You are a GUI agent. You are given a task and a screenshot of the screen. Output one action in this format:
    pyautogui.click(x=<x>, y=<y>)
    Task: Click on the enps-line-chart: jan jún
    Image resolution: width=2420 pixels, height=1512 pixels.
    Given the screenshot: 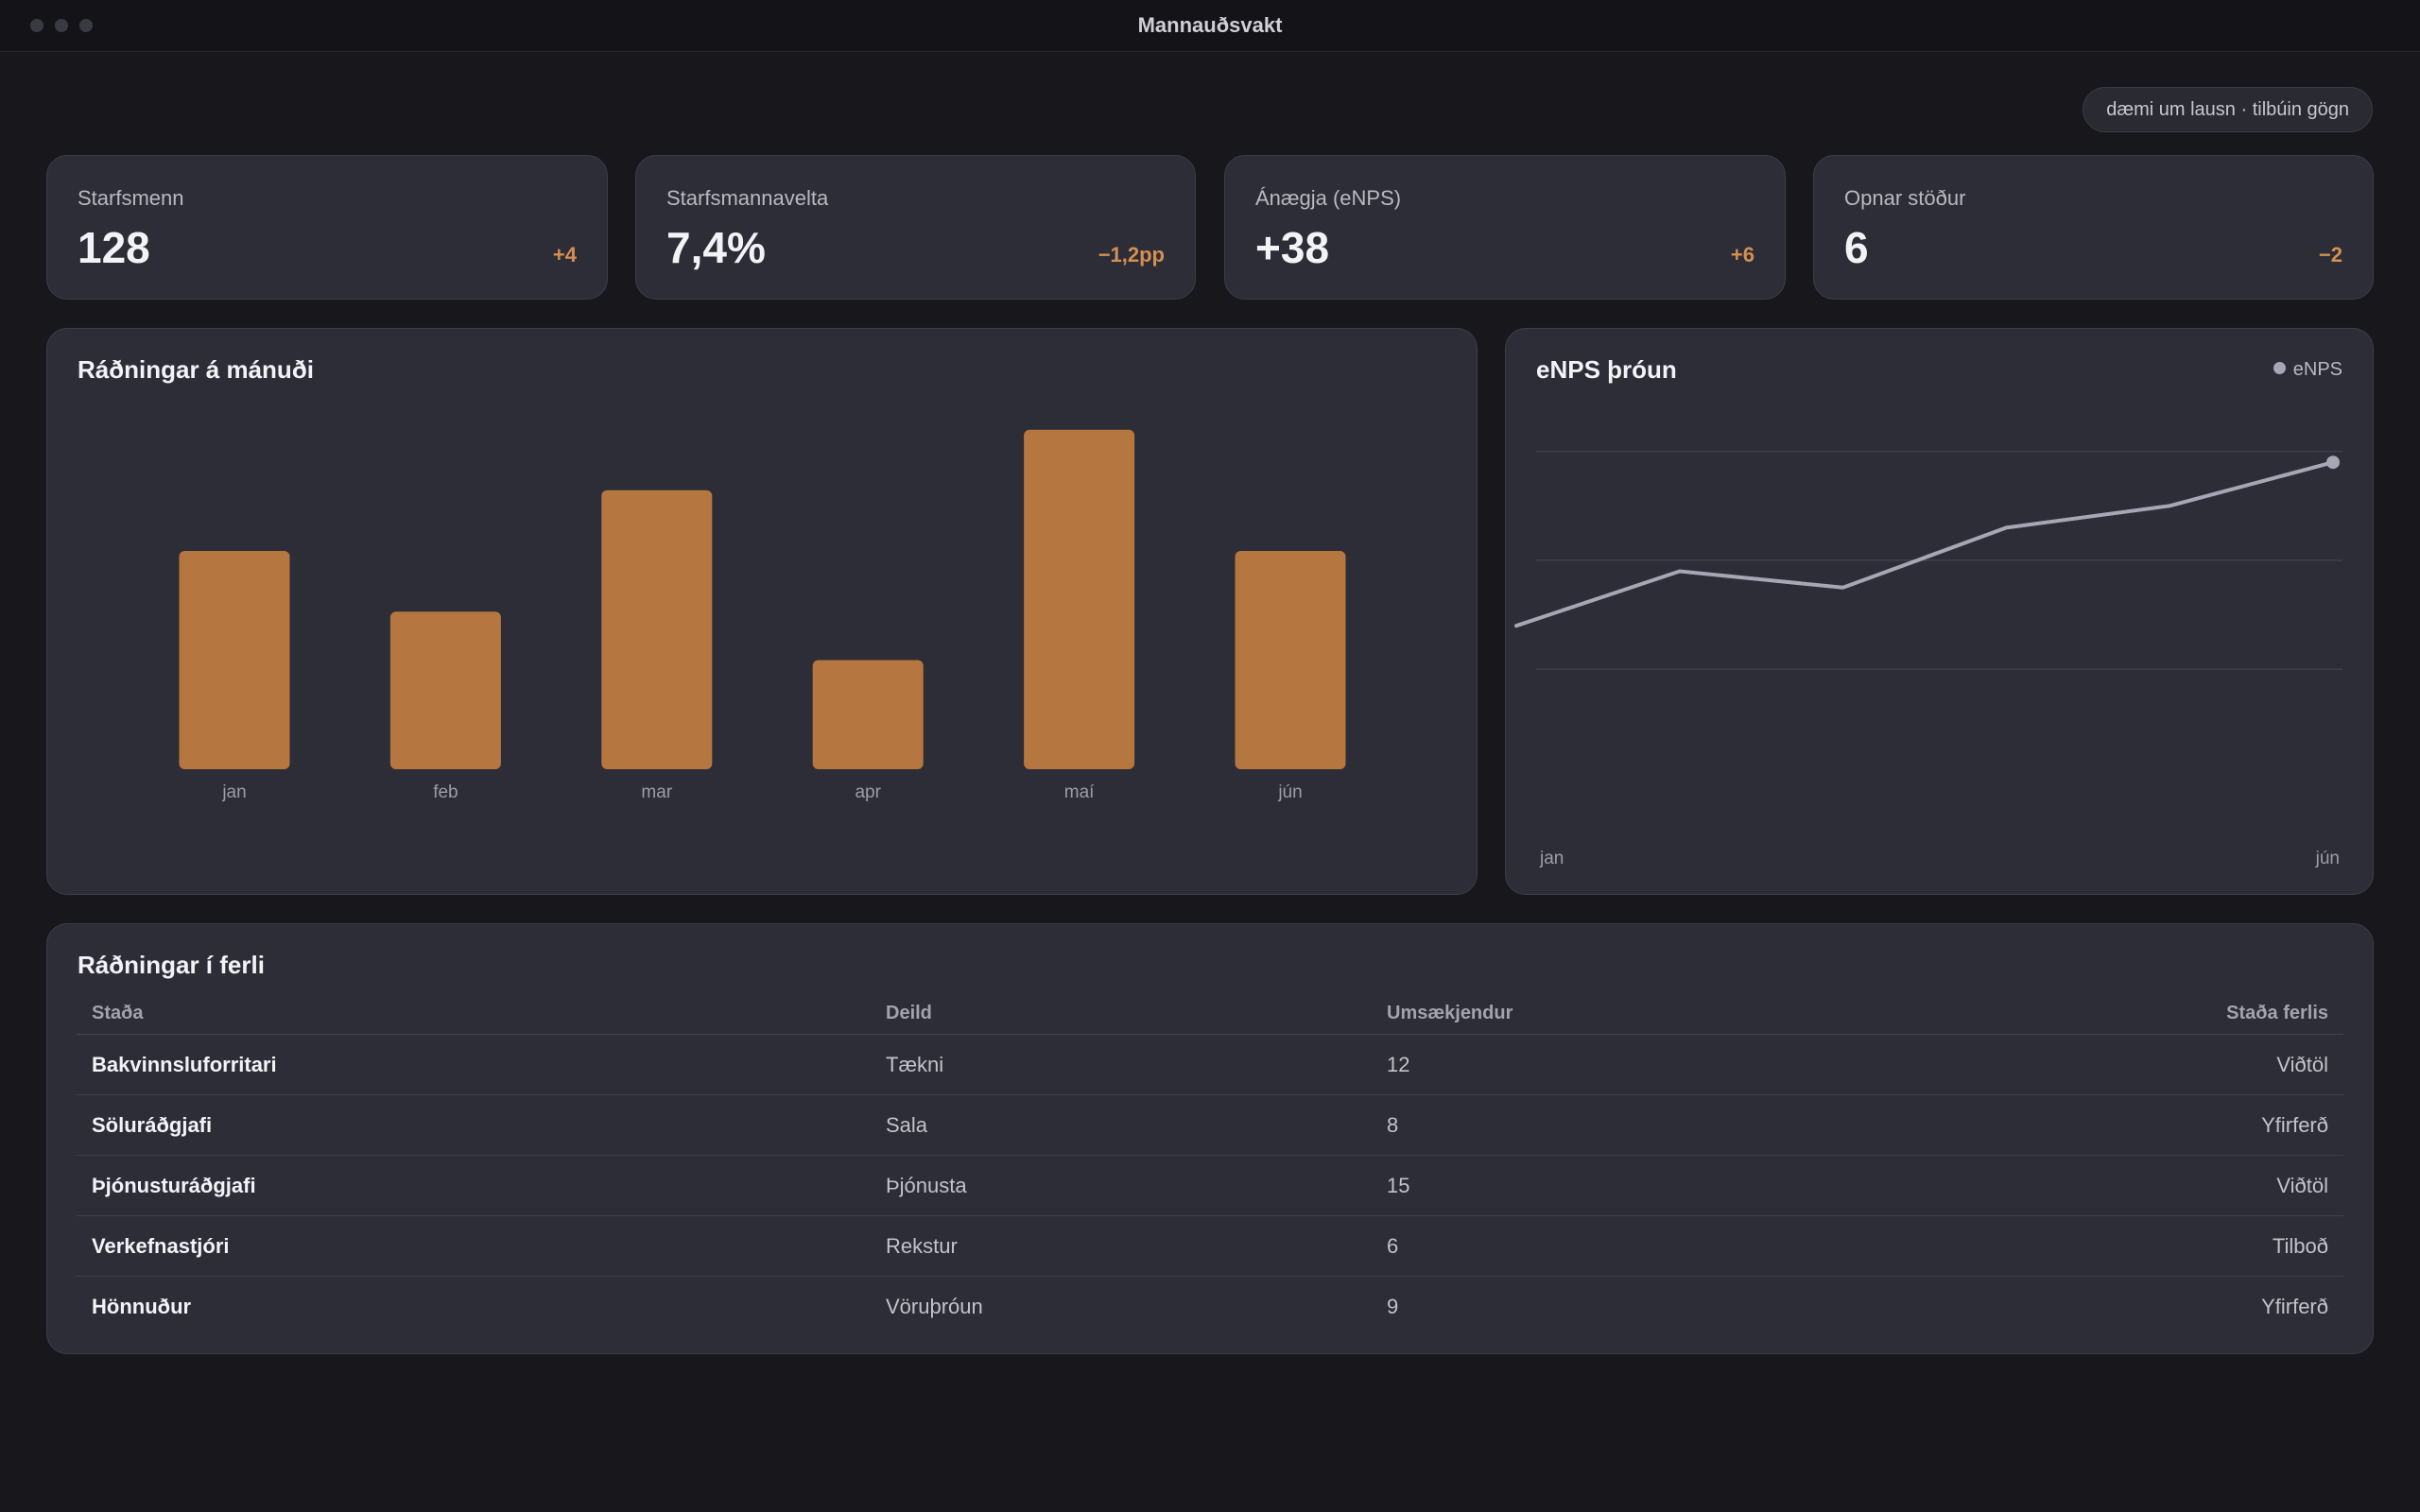 What is the action you would take?
    pyautogui.click(x=1928, y=659)
    